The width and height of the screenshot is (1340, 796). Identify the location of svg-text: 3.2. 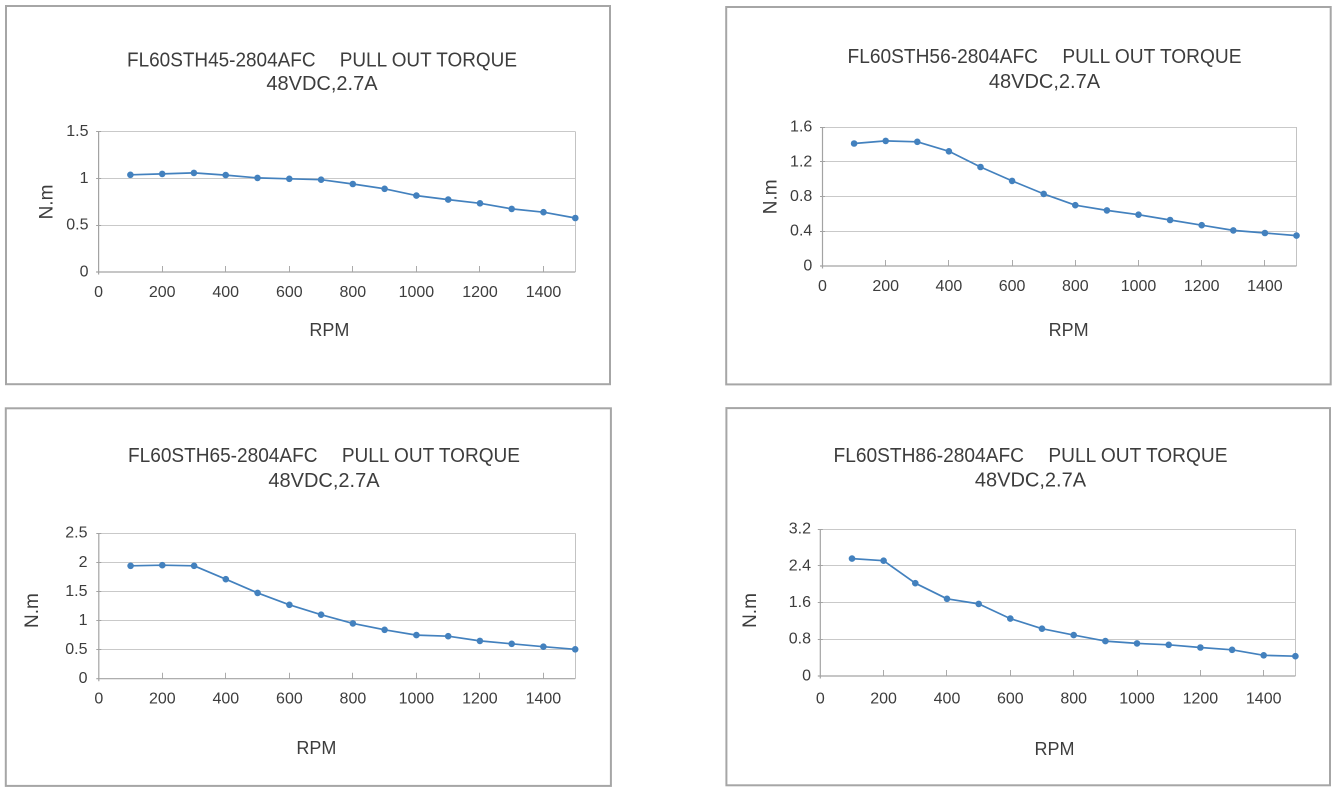
(800, 529).